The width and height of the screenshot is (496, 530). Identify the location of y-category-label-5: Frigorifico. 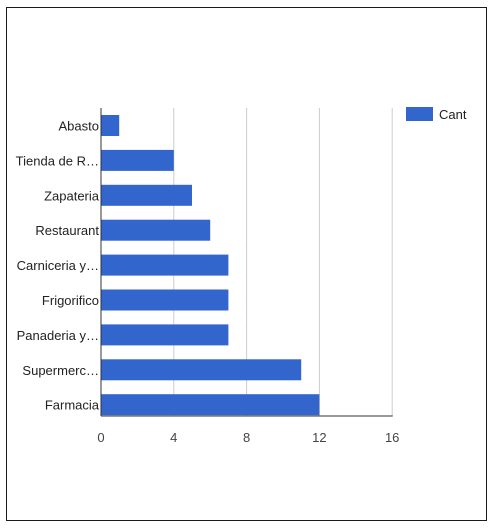
(70, 300).